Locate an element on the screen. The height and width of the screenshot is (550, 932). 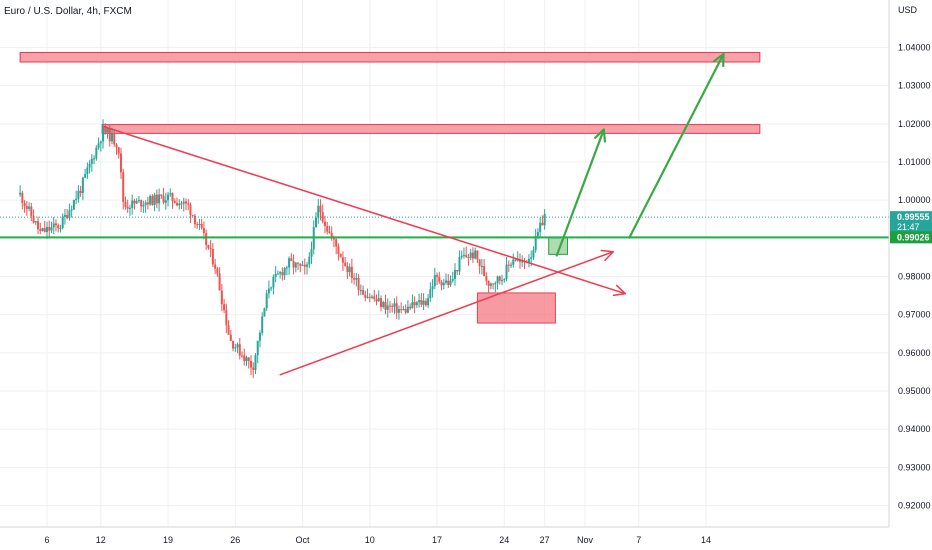
x-tick-label: 12 is located at coordinates (101, 540).